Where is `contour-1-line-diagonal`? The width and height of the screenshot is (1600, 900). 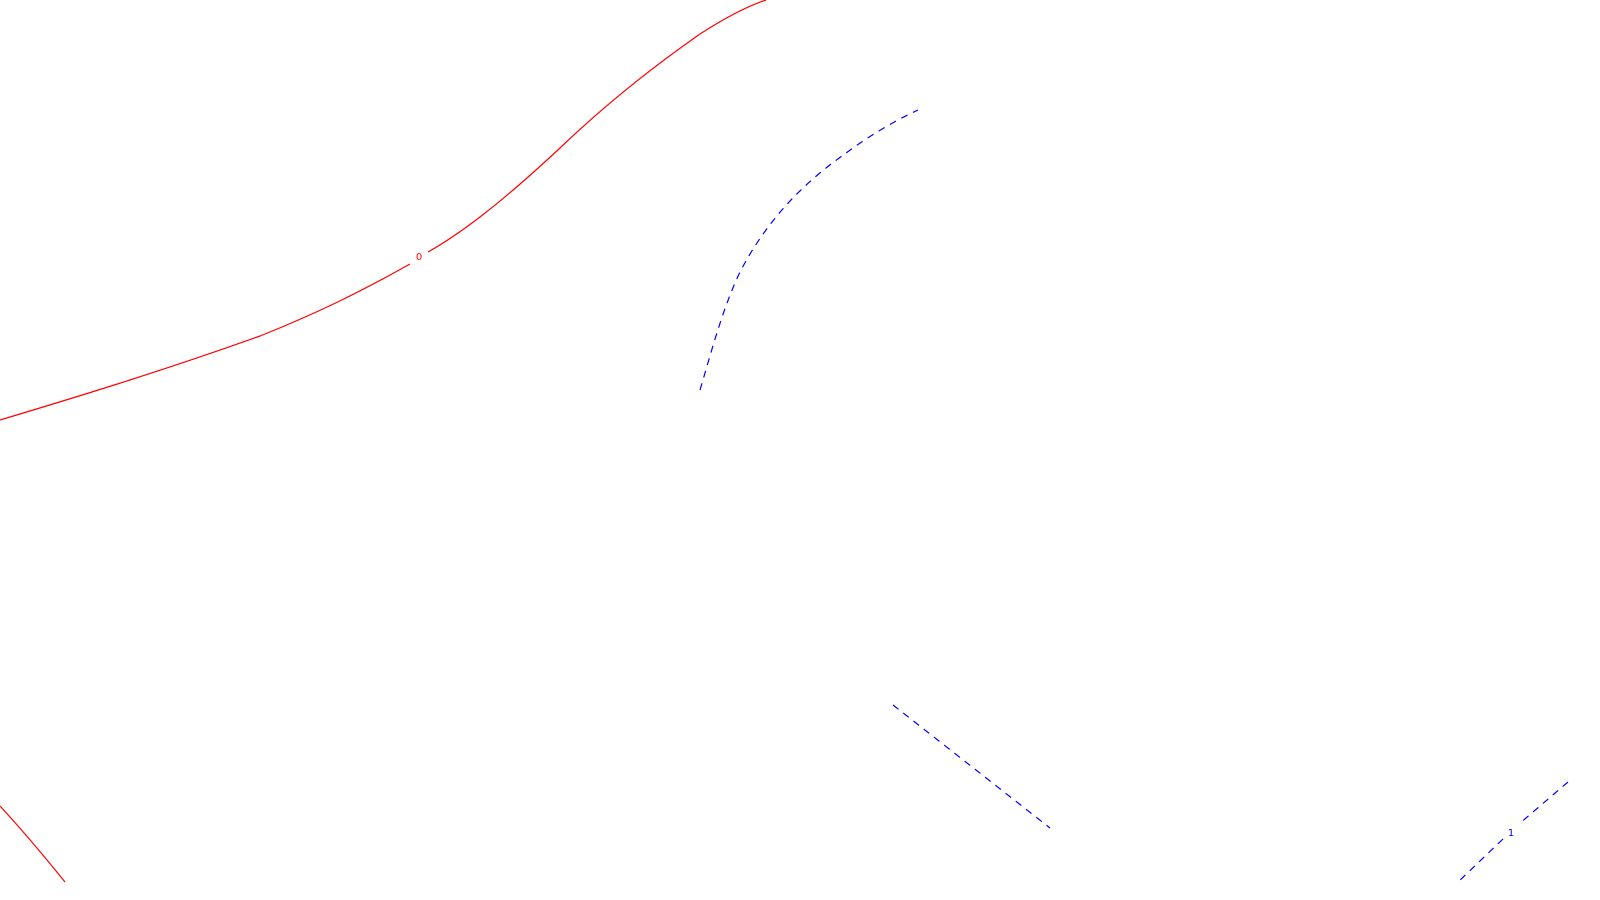 contour-1-line-diagonal is located at coordinates (971, 766).